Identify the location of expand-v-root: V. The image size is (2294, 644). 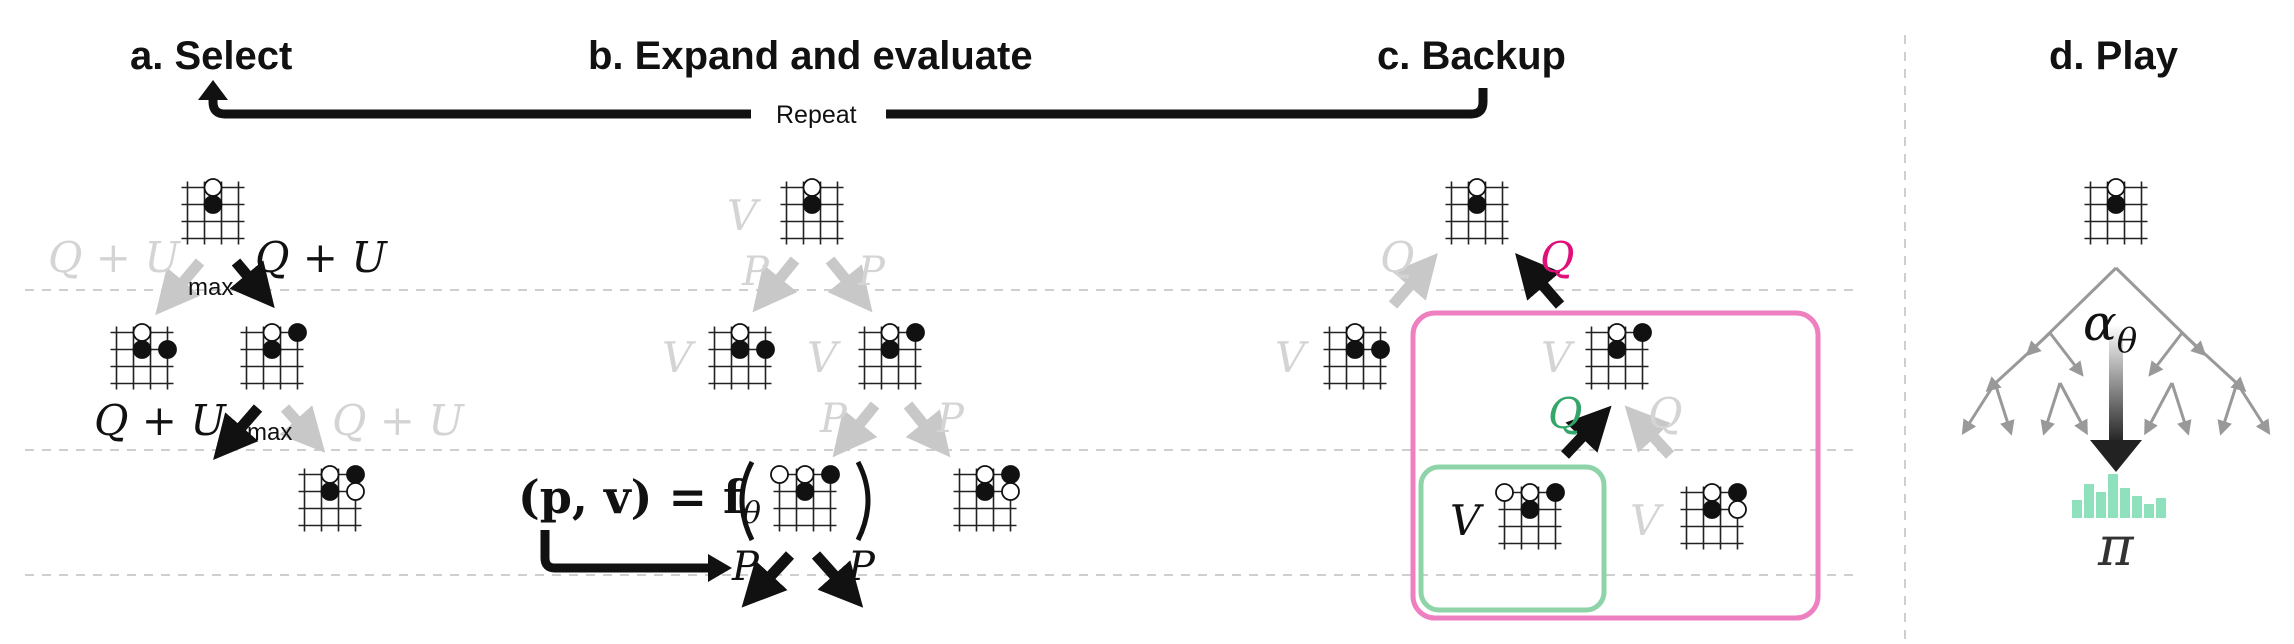
(744, 215).